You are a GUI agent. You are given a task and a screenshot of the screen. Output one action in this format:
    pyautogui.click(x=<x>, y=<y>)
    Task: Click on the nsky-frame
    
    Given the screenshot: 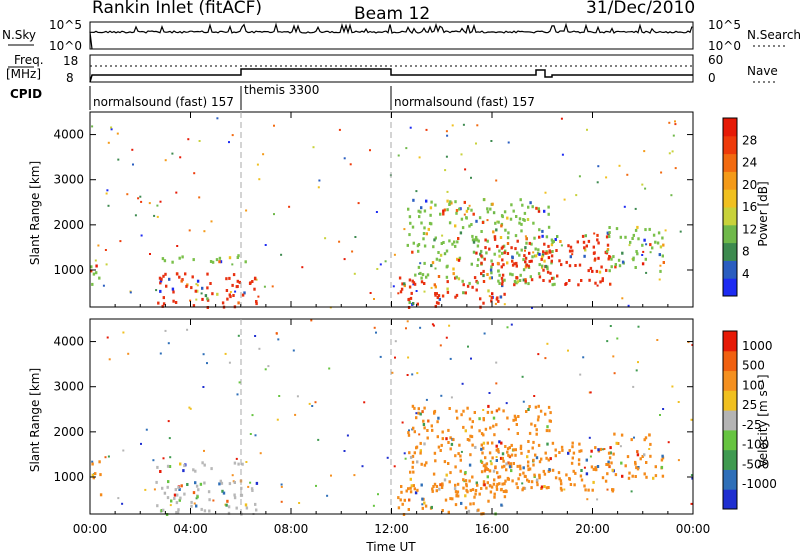 What is the action you would take?
    pyautogui.click(x=391, y=35)
    